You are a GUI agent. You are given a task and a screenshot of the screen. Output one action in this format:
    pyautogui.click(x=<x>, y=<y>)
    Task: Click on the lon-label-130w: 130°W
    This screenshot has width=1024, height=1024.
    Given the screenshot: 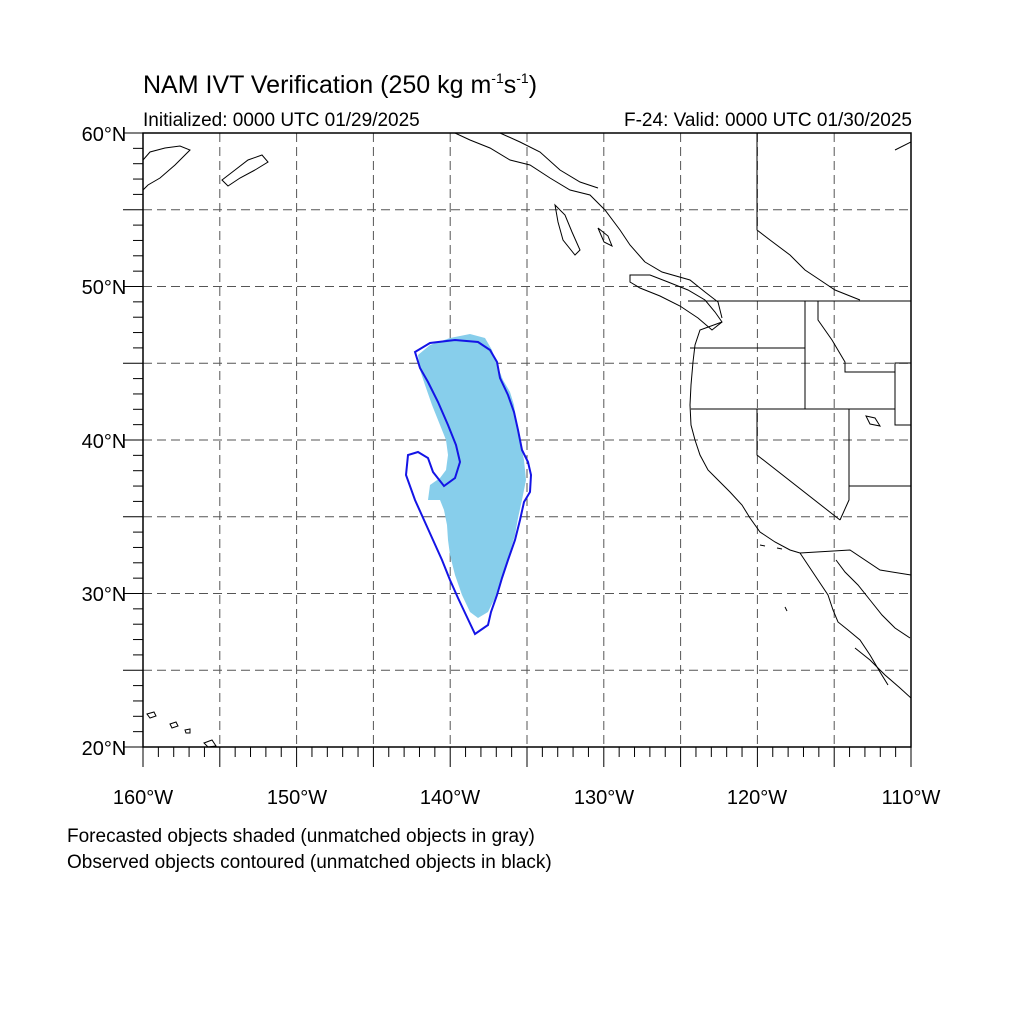 What is the action you would take?
    pyautogui.click(x=604, y=798)
    